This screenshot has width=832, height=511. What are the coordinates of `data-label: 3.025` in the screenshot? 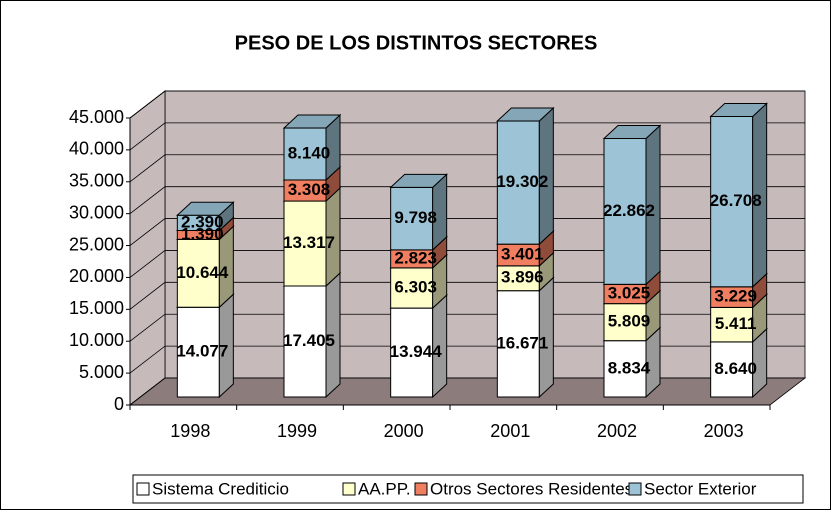 It's located at (629, 292).